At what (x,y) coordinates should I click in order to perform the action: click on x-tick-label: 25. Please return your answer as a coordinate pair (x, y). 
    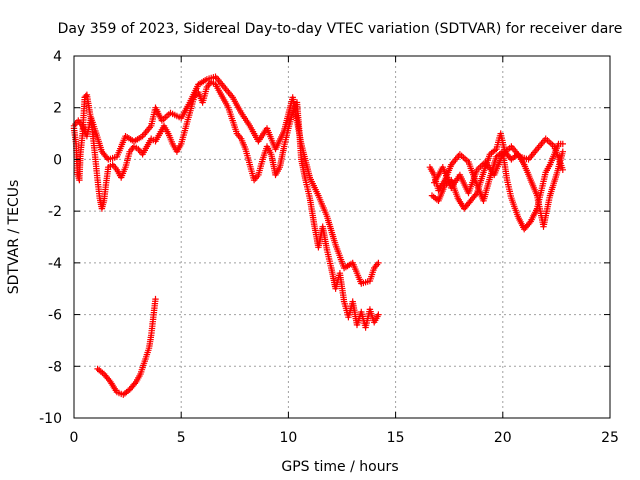
    Looking at the image, I should click on (610, 438).